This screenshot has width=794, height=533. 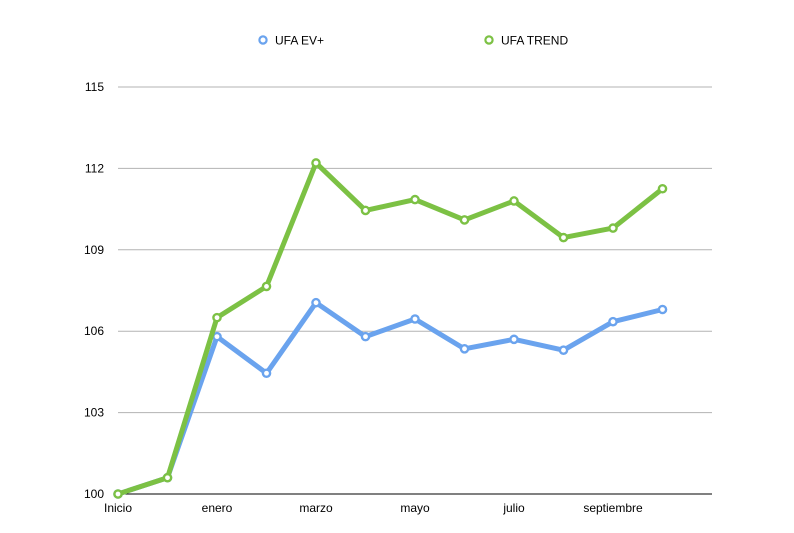 What do you see at coordinates (118, 508) in the screenshot?
I see `x-tick-label: Inicio` at bounding box center [118, 508].